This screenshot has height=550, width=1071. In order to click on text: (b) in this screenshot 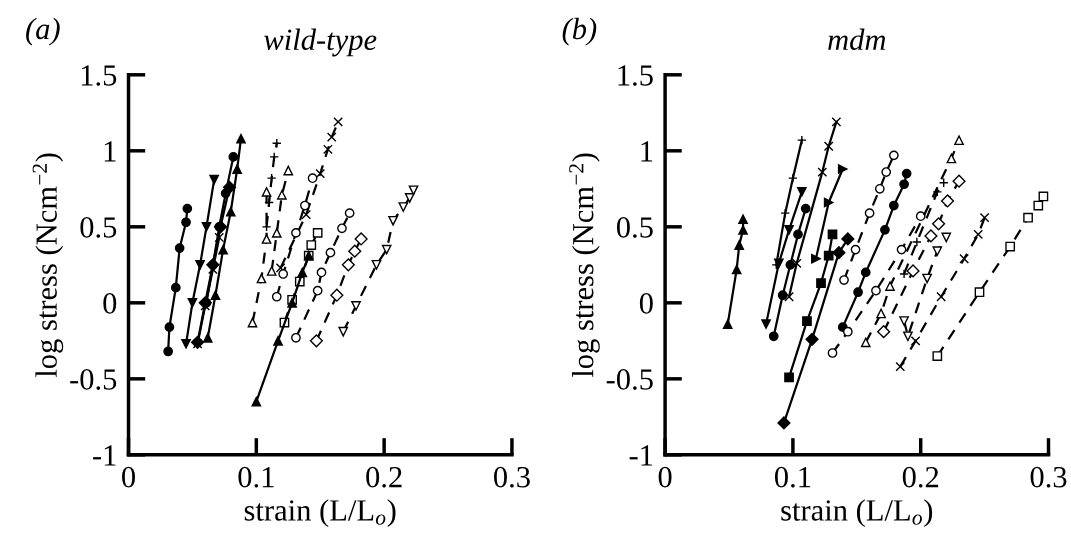, I will do `click(579, 31)`.